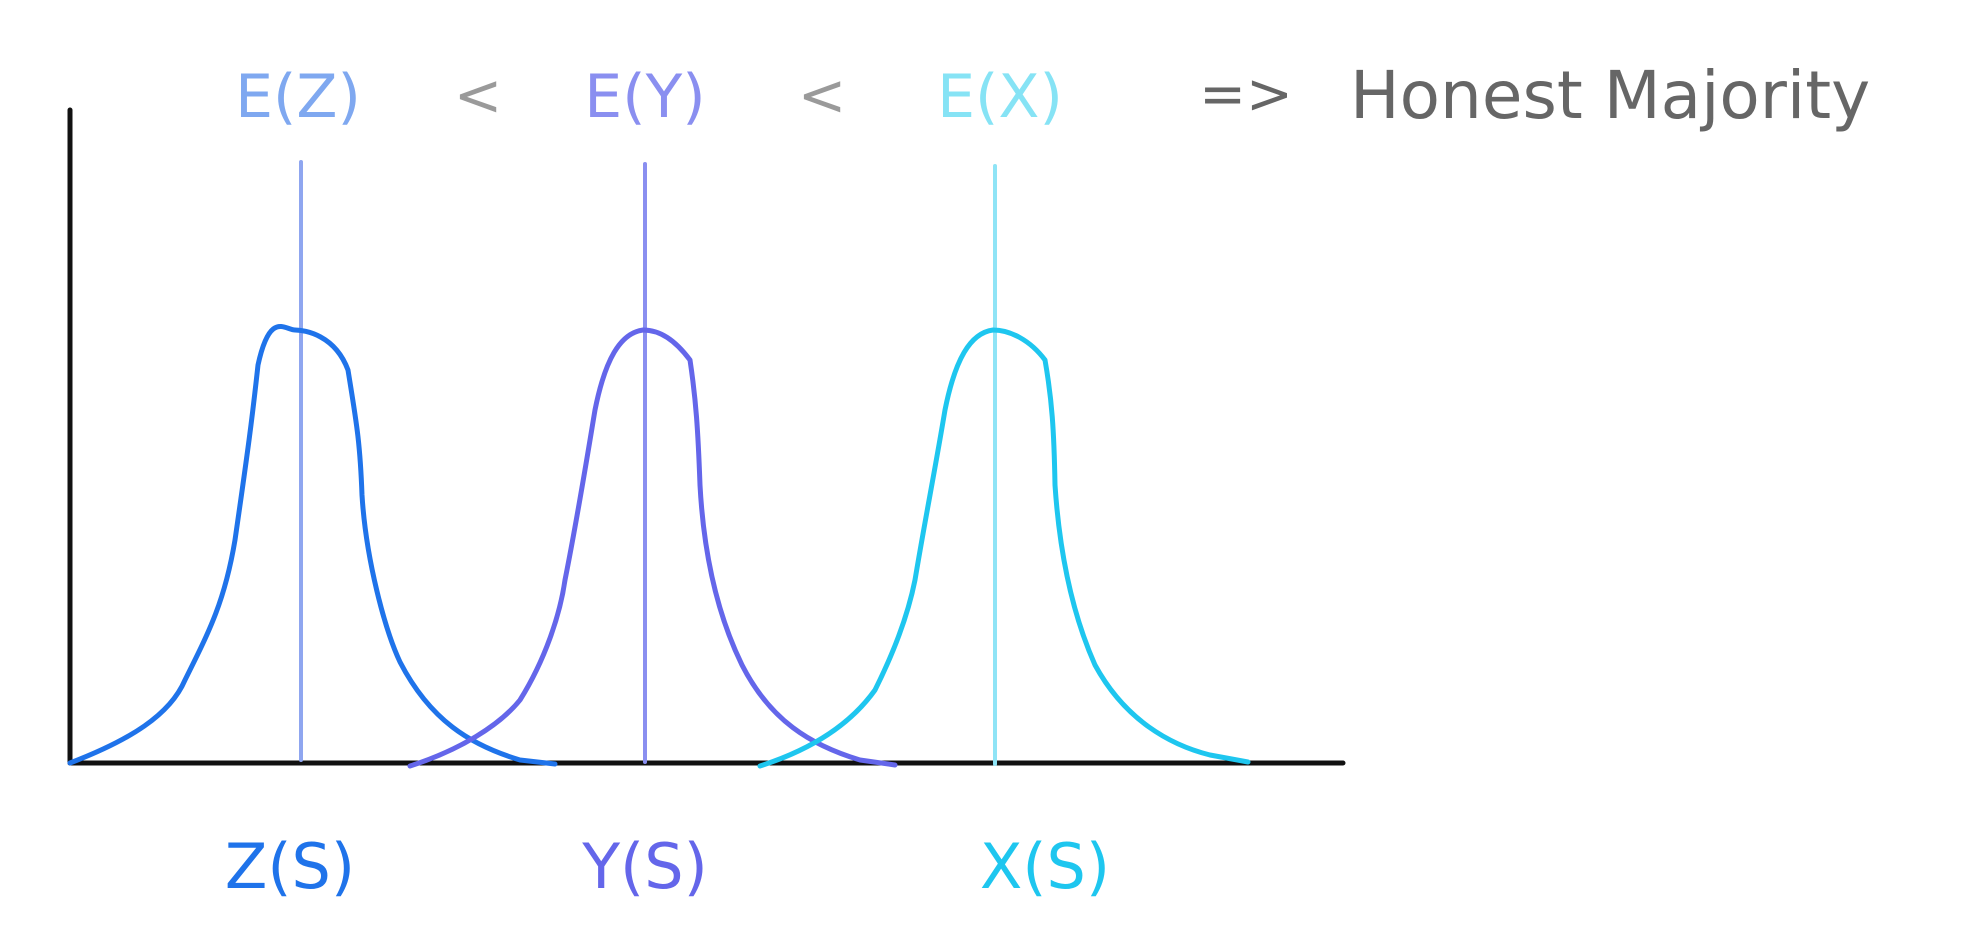 The image size is (1974, 946). What do you see at coordinates (644, 97) in the screenshot?
I see `expectation-y-text: E(Y)` at bounding box center [644, 97].